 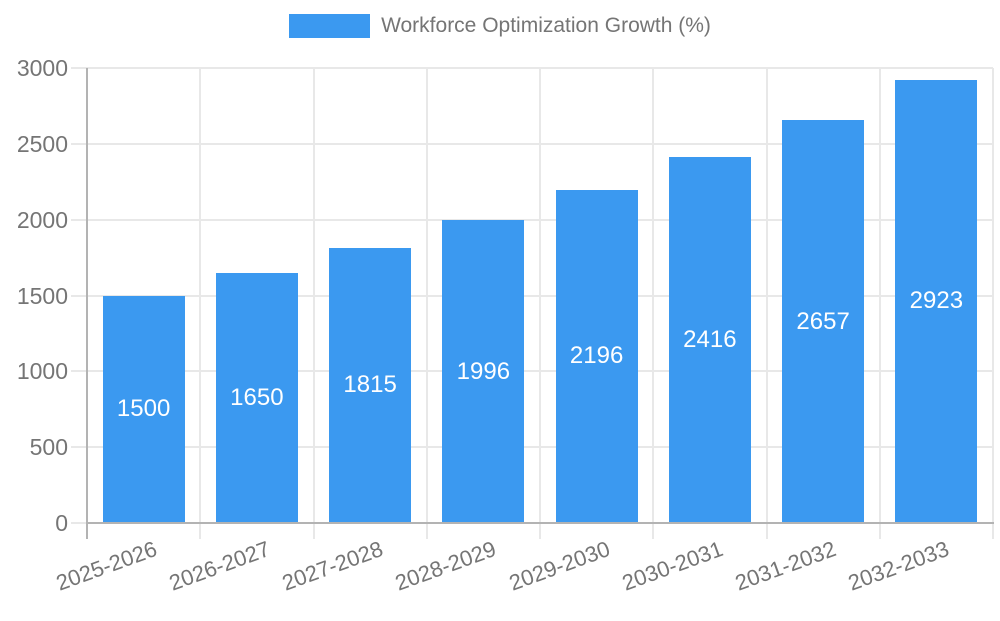 I want to click on bar-value-label: 1815, so click(x=370, y=385).